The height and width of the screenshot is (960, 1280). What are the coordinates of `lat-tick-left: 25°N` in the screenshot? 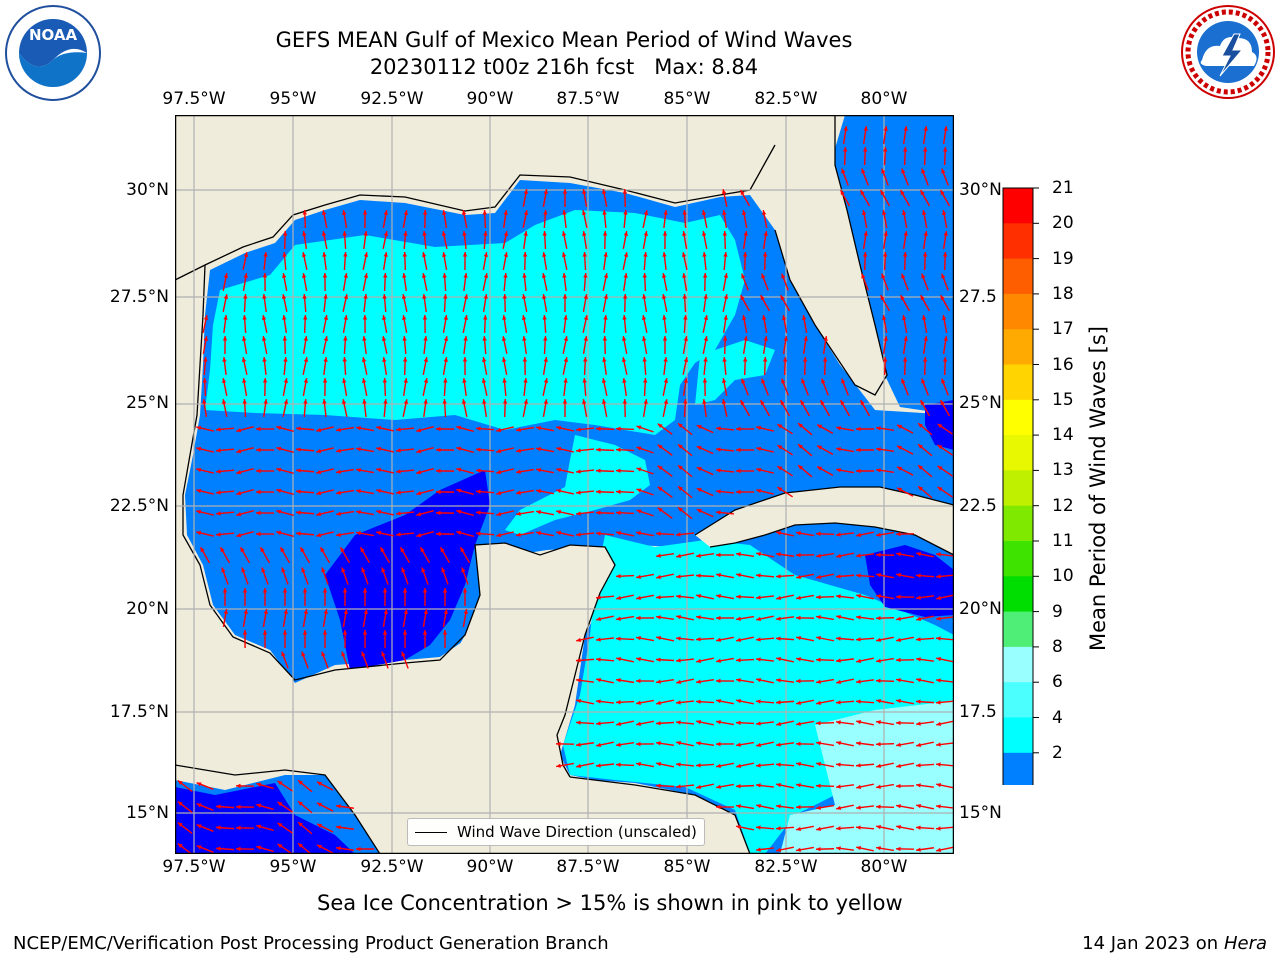 It's located at (147, 403).